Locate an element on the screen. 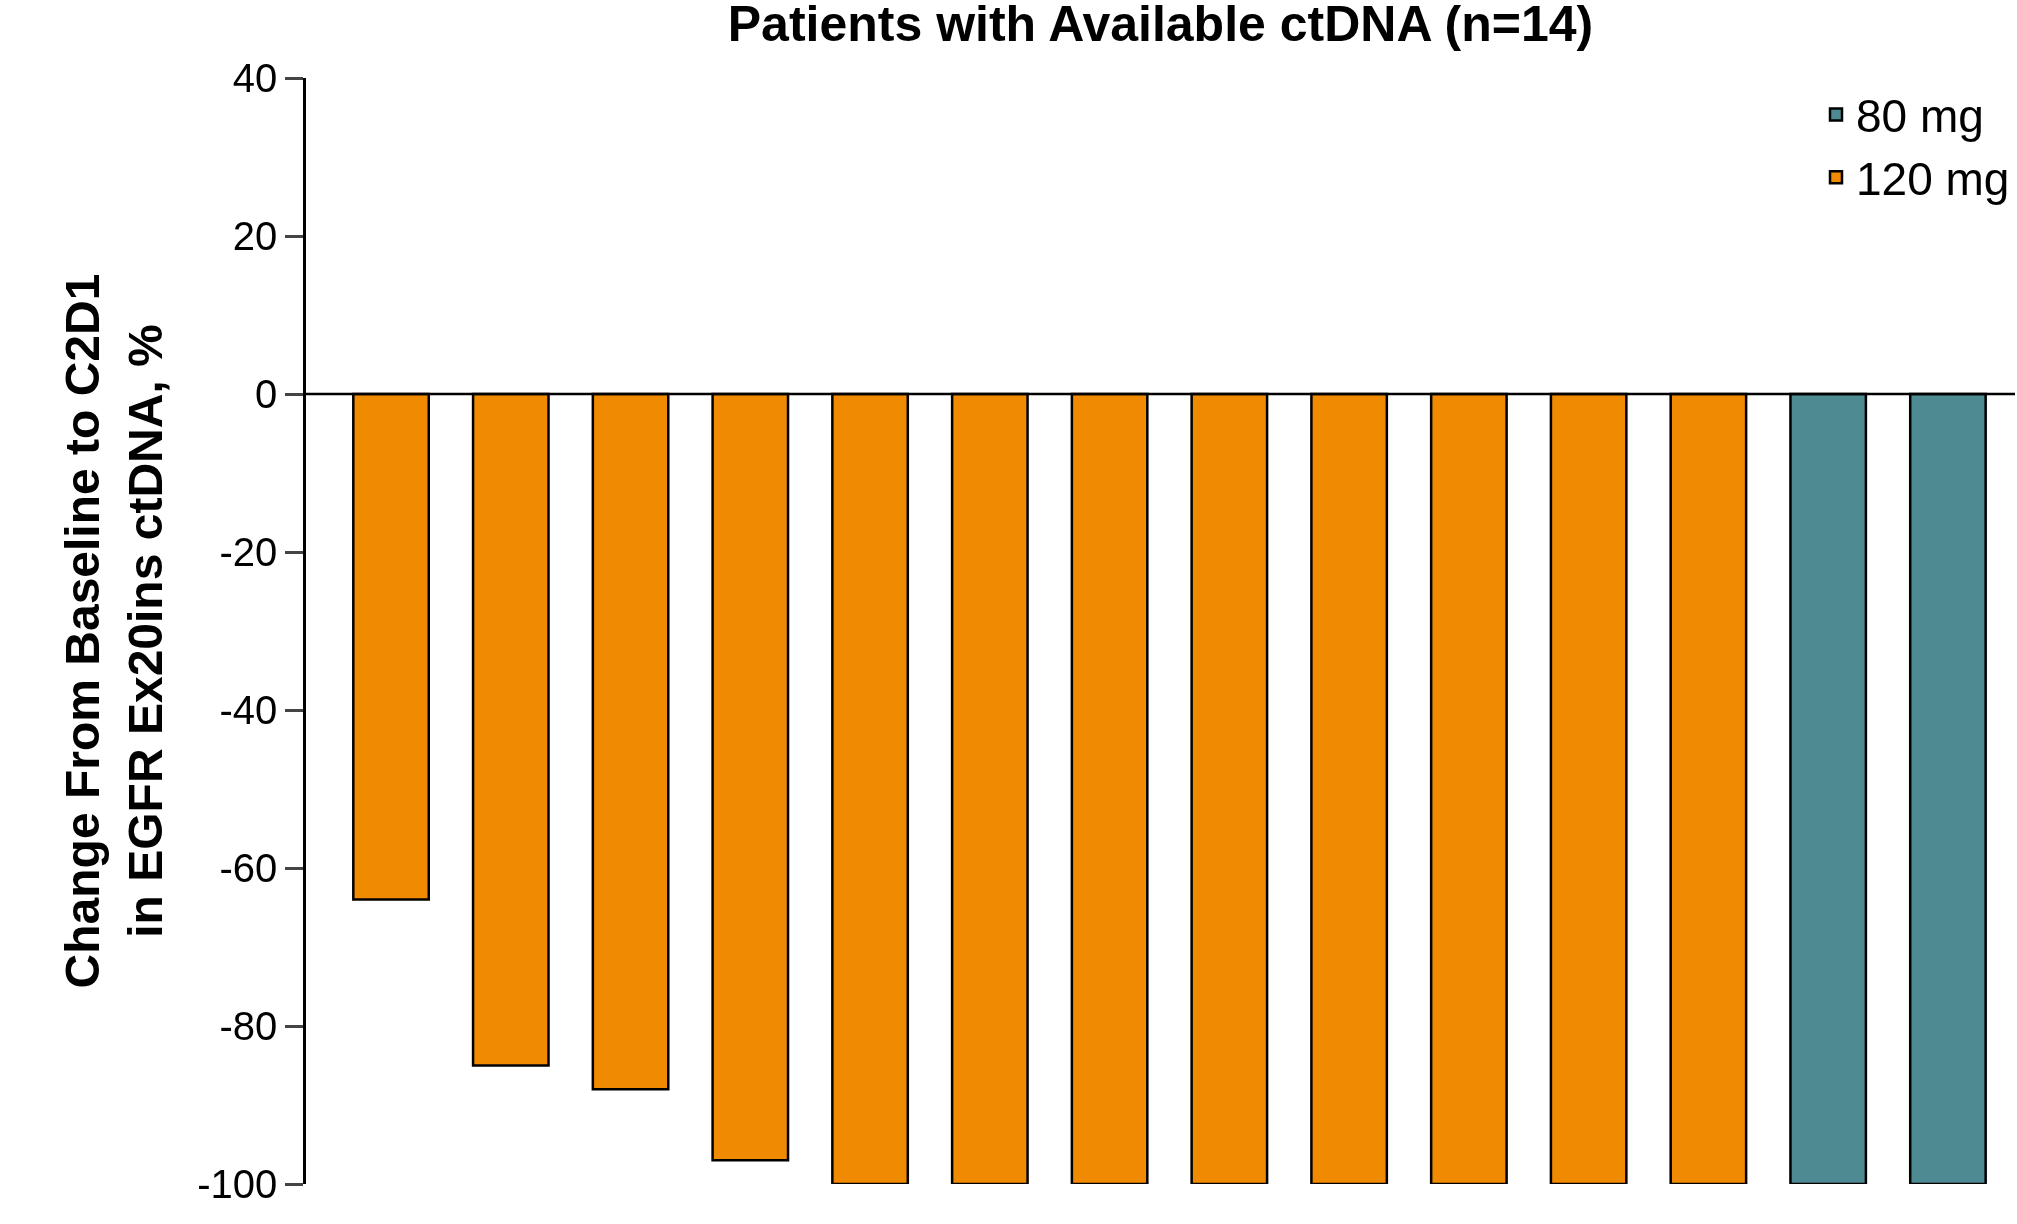 This screenshot has height=1224, width=2017. chart-title: Patients with Available ctDNA (n=14) is located at coordinates (1160, 26).